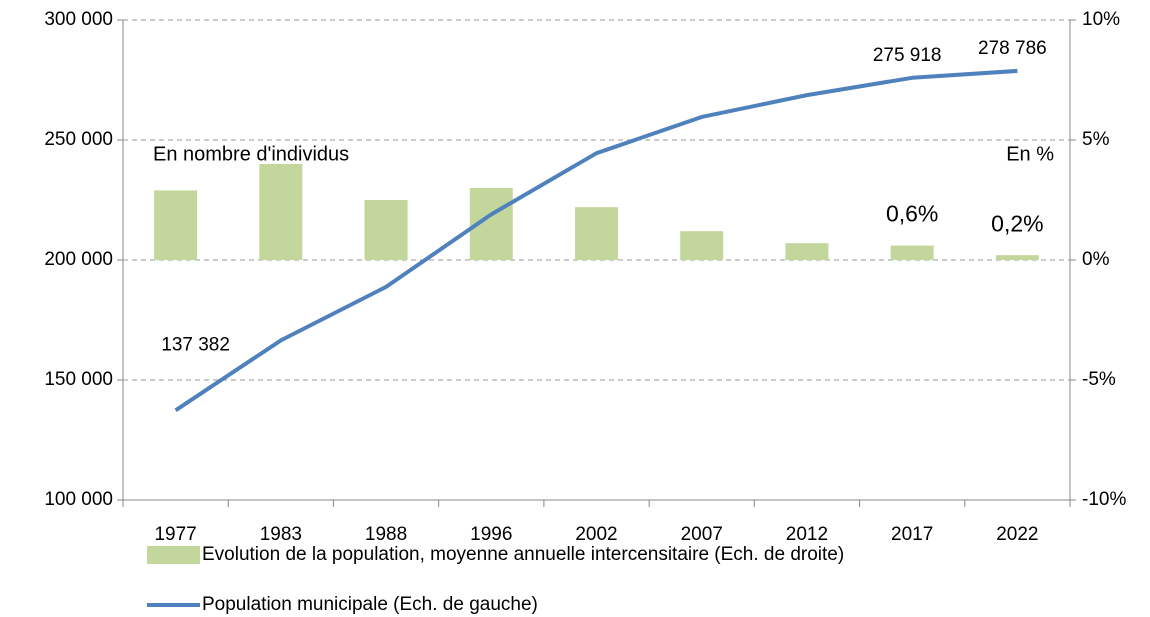 The image size is (1150, 617). Describe the element at coordinates (1017, 223) in the screenshot. I see `data-label: 0,2%` at that location.